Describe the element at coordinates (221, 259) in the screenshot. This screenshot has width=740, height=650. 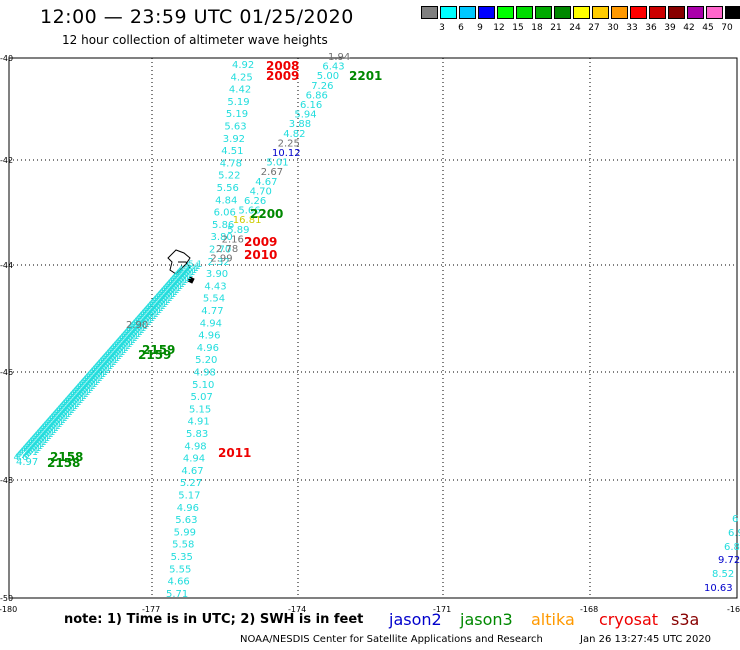
I see `swh-value: 2.99` at that location.